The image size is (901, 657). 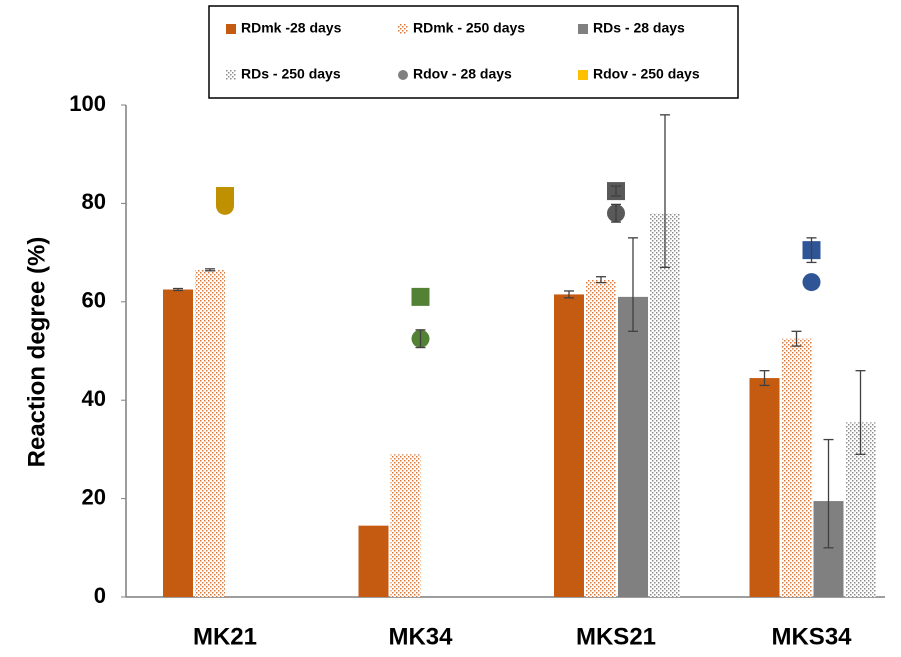 What do you see at coordinates (616, 636) in the screenshot?
I see `x-tick-label: MKS21` at bounding box center [616, 636].